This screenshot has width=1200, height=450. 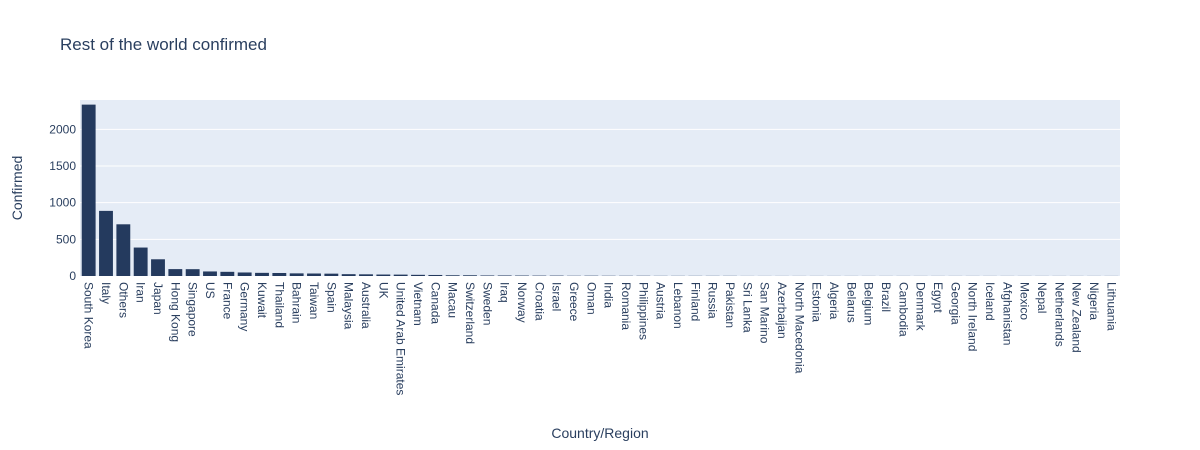 What do you see at coordinates (89, 315) in the screenshot?
I see `x-tick-label: South Korea` at bounding box center [89, 315].